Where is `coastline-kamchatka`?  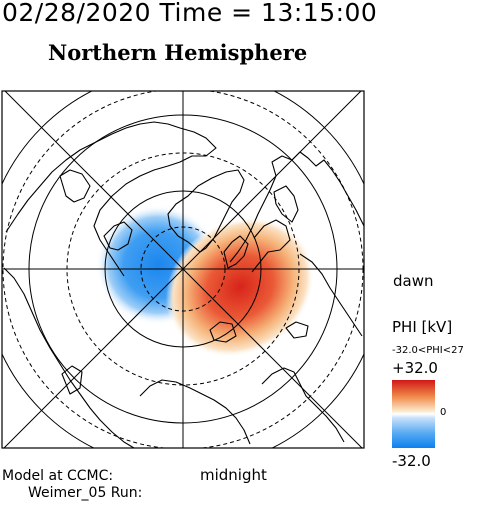 coastline-kamchatka is located at coordinates (72, 380).